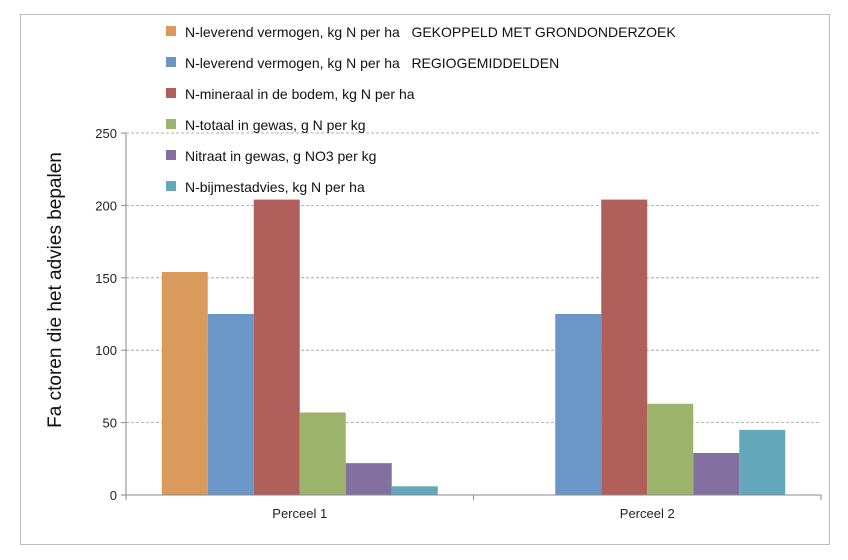 The width and height of the screenshot is (848, 560). What do you see at coordinates (647, 513) in the screenshot?
I see `x-category-label: Perceel 2` at bounding box center [647, 513].